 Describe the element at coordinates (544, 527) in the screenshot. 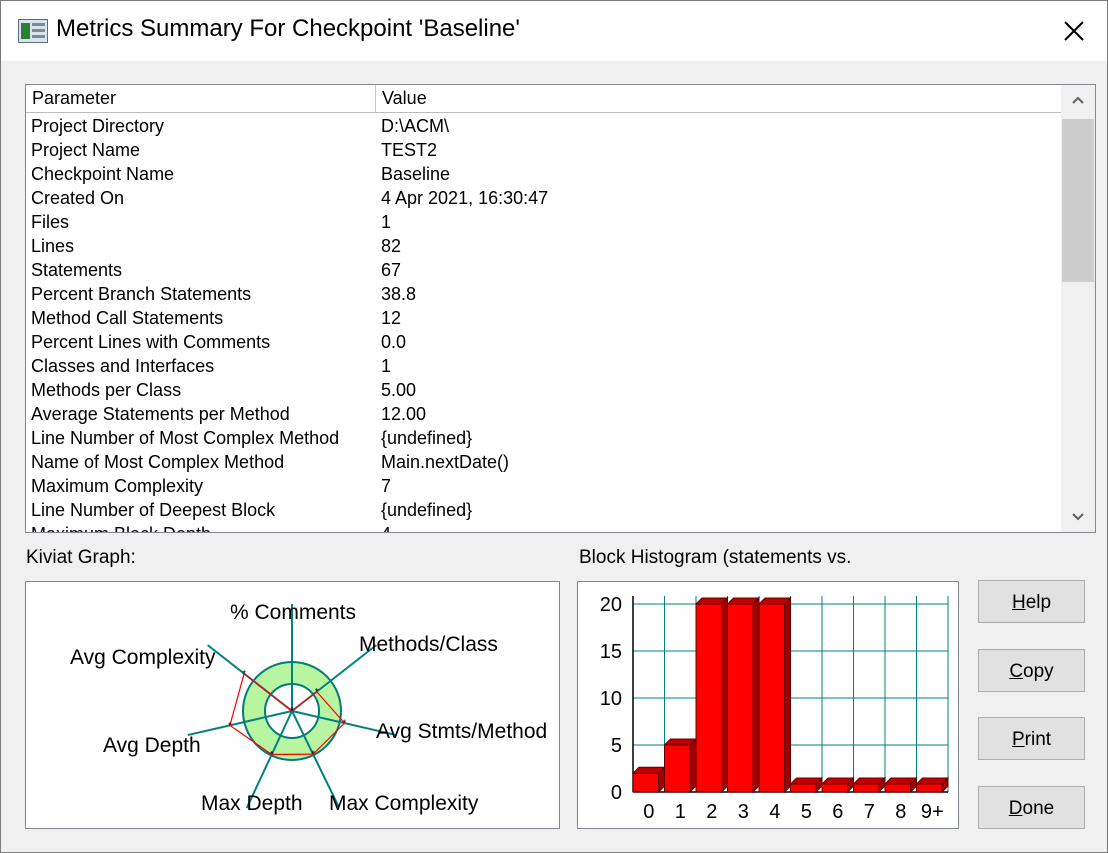

I see `table-row: Maximum Block Depth 4` at that location.